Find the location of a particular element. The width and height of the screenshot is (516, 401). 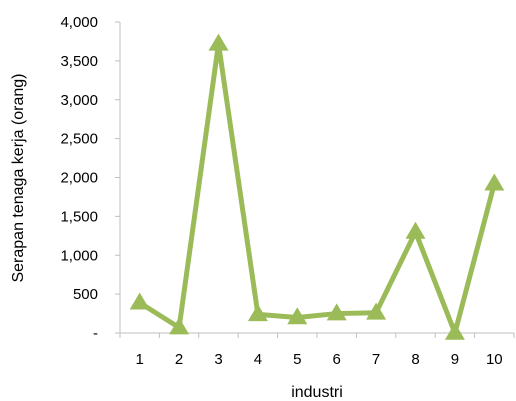

x-tick-label: 3 is located at coordinates (218, 359).